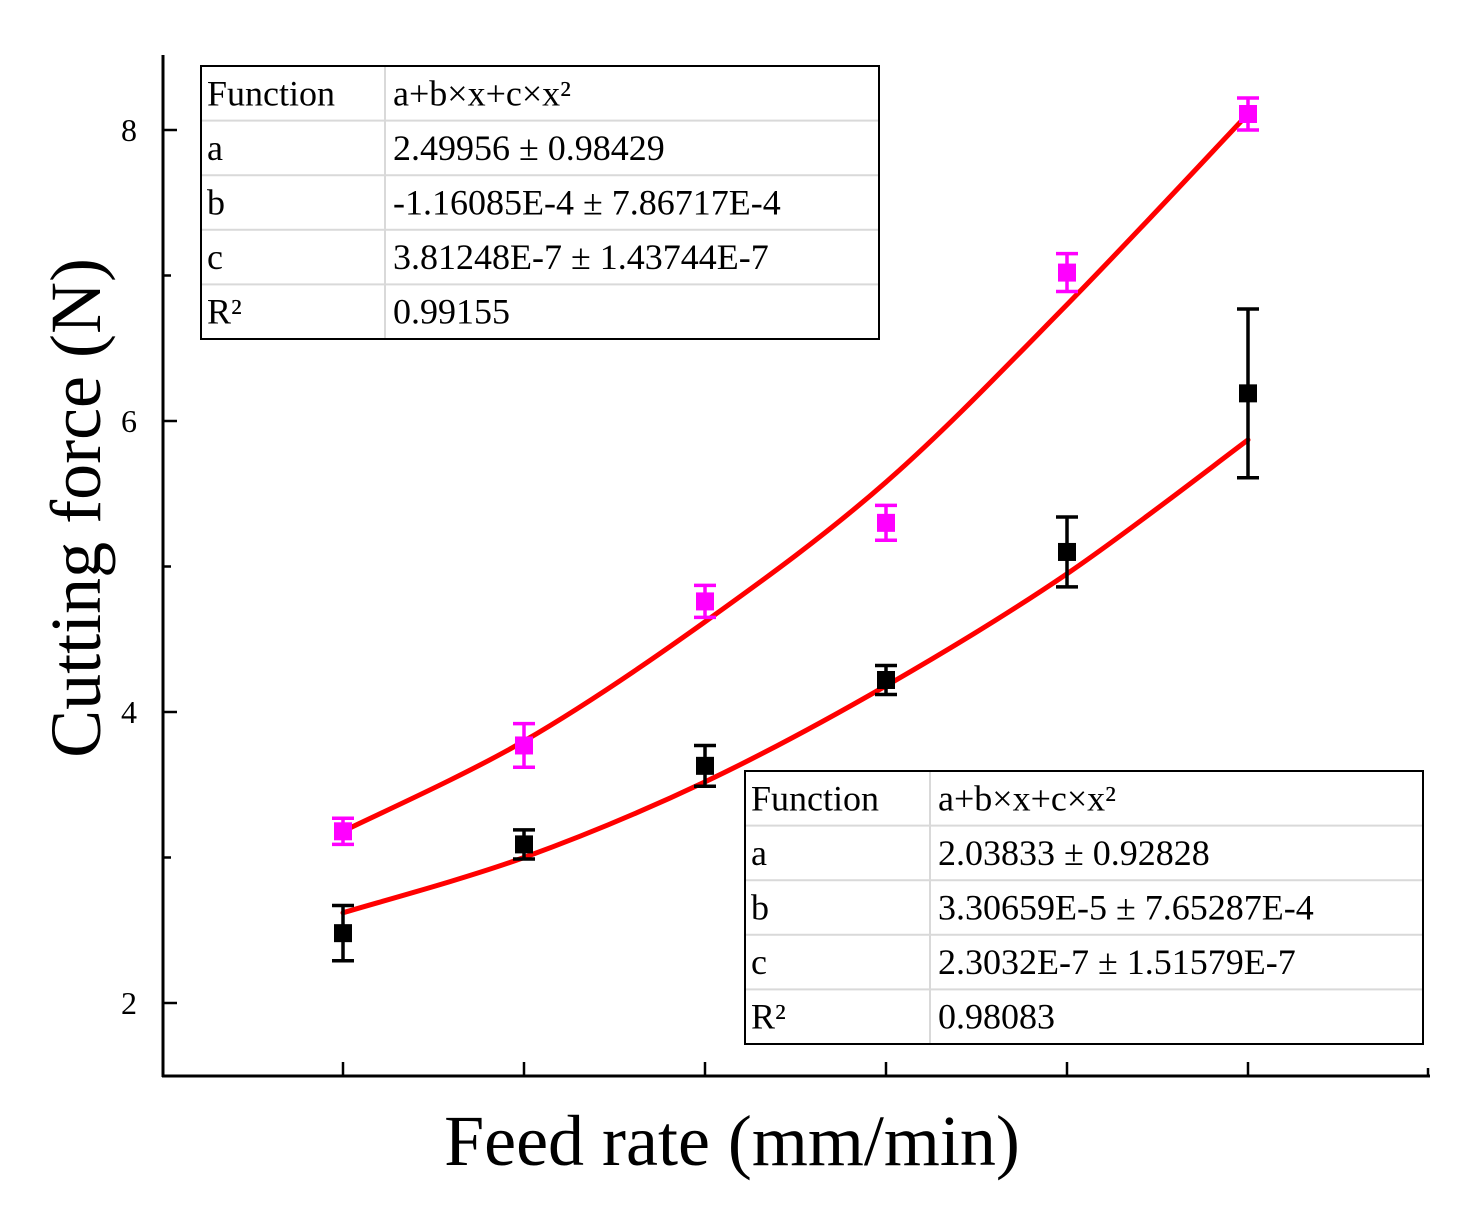 Image resolution: width=1479 pixels, height=1211 pixels. I want to click on y-tick-label: 4, so click(129, 712).